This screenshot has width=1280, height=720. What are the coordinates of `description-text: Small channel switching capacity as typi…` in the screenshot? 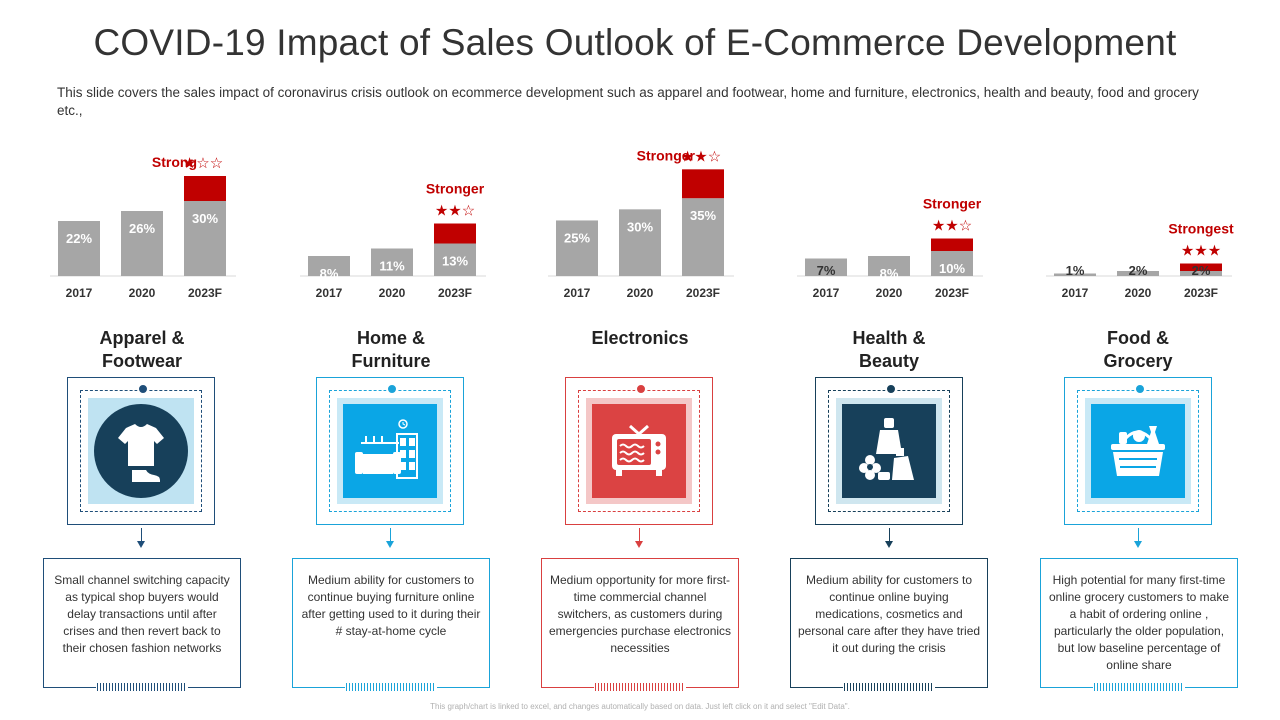 It's located at (142, 614).